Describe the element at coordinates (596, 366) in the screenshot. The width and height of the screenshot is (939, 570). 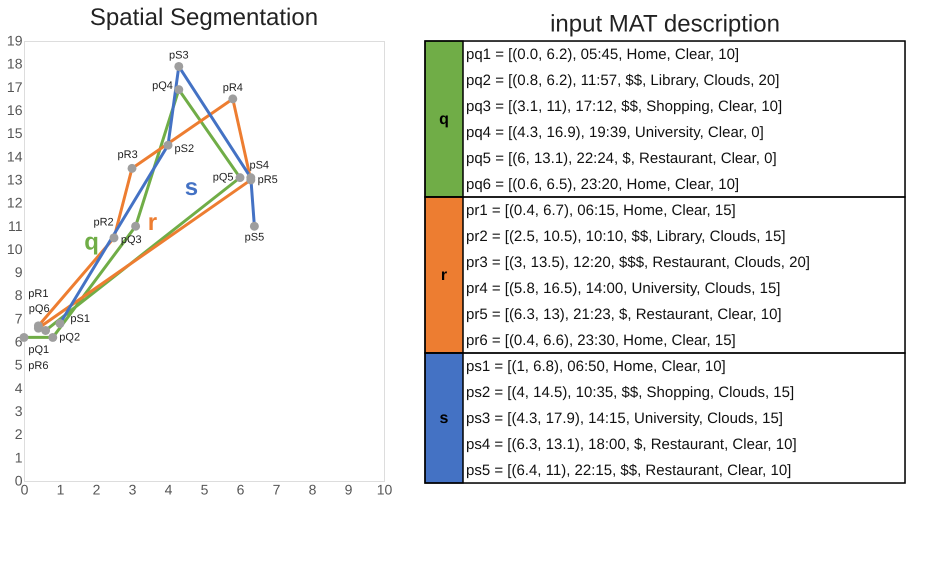
I see `text: ps1 = [(1, 6.8), 06:50, Home, Clear, 10]` at that location.